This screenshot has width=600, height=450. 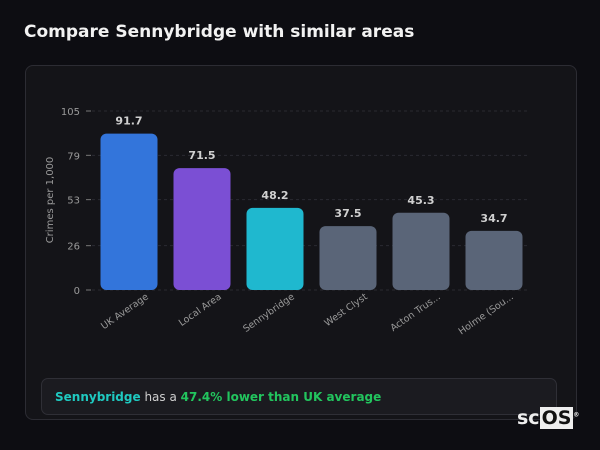 What do you see at coordinates (73, 247) in the screenshot?
I see `y-tick-label: 26` at bounding box center [73, 247].